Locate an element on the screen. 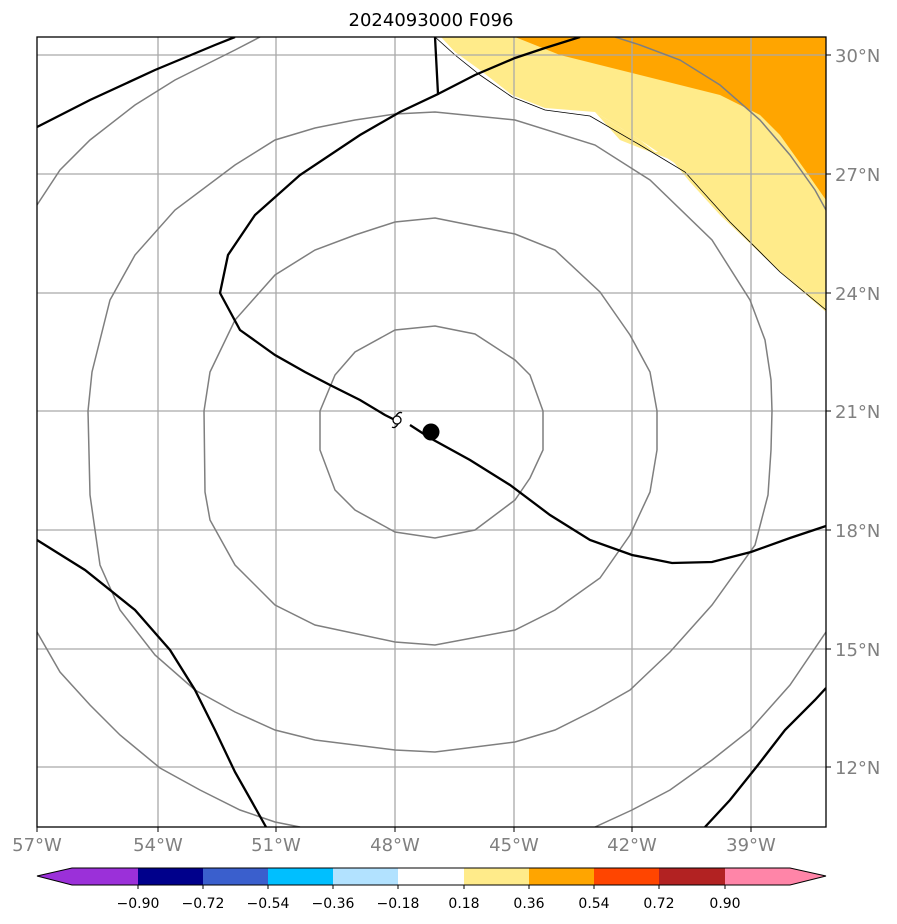 Image resolution: width=897 pixels, height=924 pixels. lat-label: 12°N is located at coordinates (857, 768).